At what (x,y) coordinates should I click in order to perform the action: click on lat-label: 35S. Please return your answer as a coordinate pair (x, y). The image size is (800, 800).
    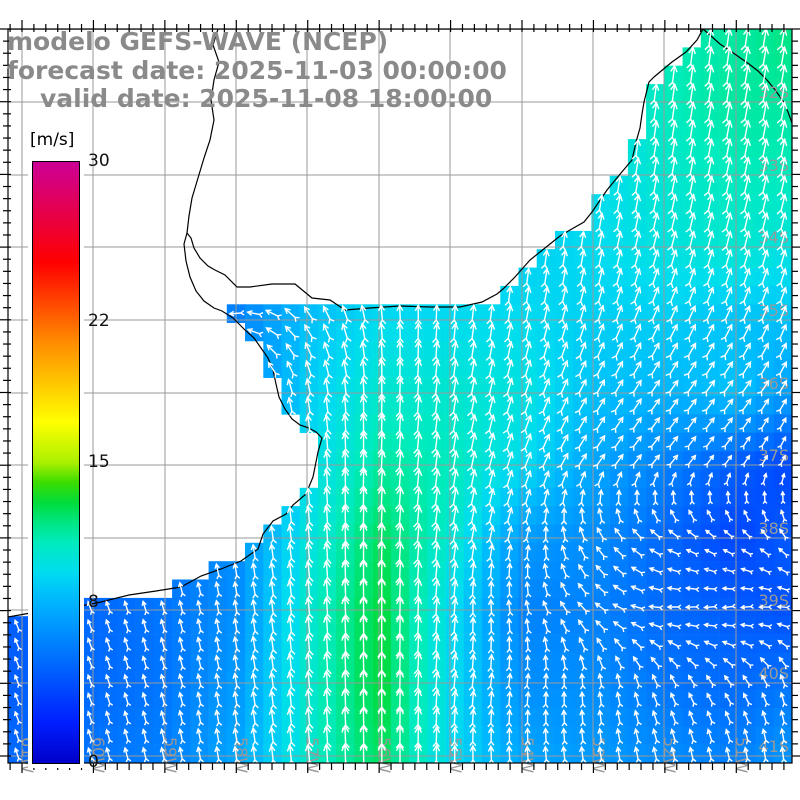
    Looking at the image, I should click on (773, 310).